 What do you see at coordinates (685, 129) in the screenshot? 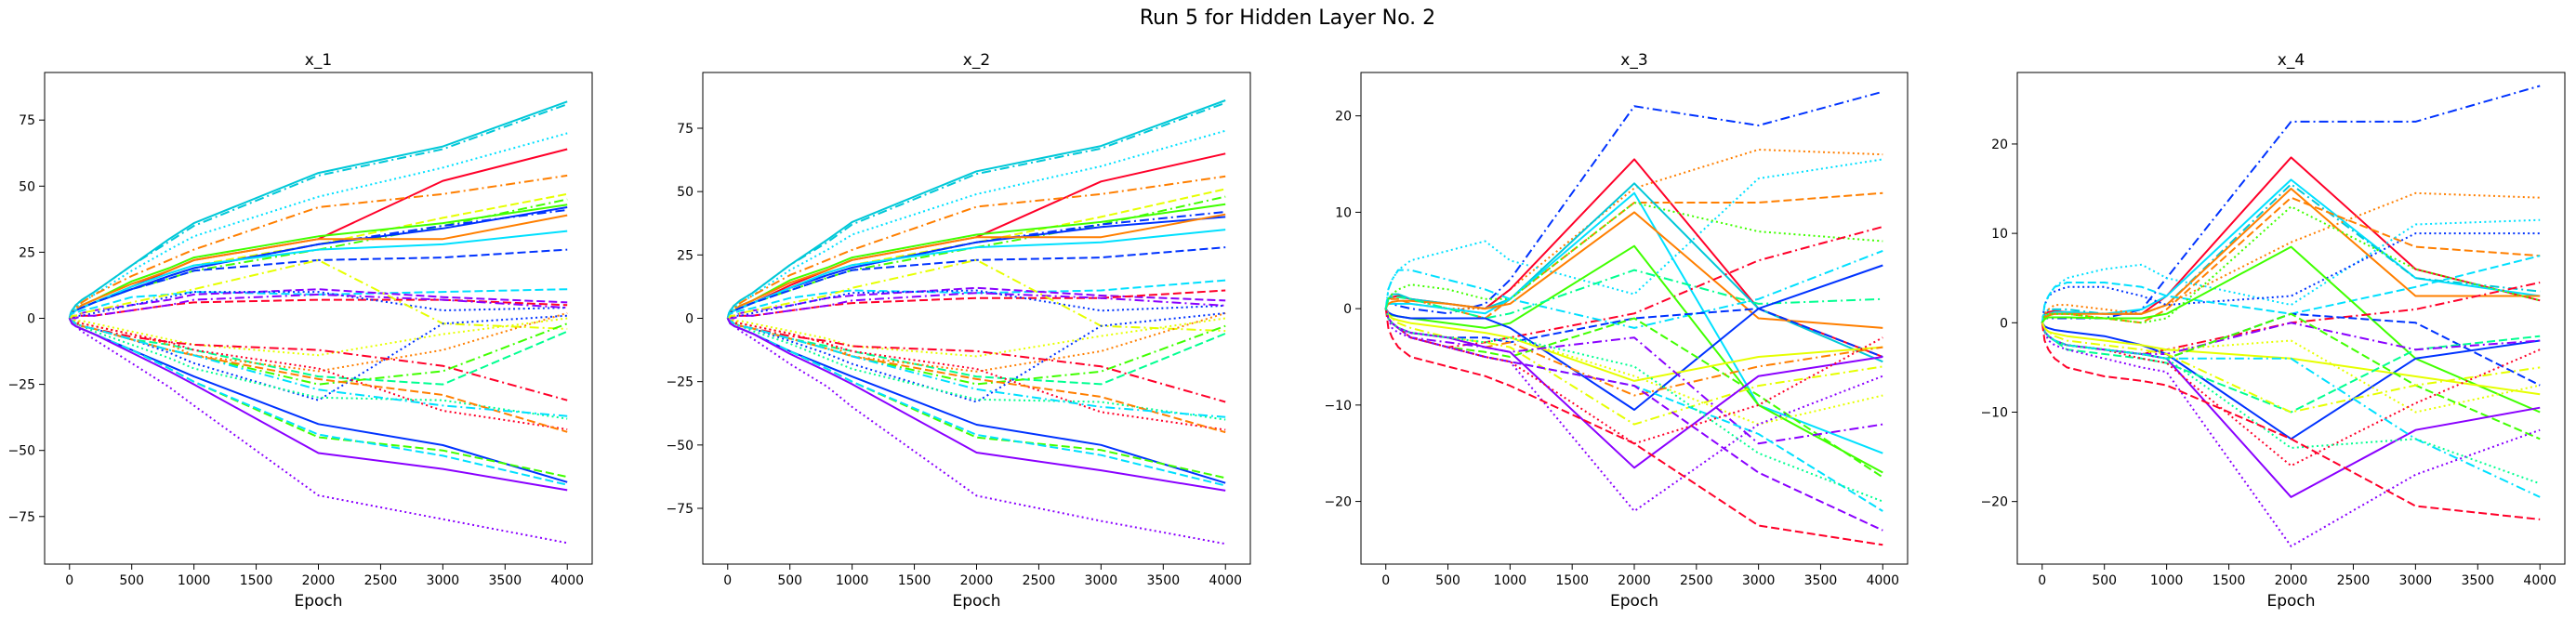
I see `y-tick-label: 75` at bounding box center [685, 129].